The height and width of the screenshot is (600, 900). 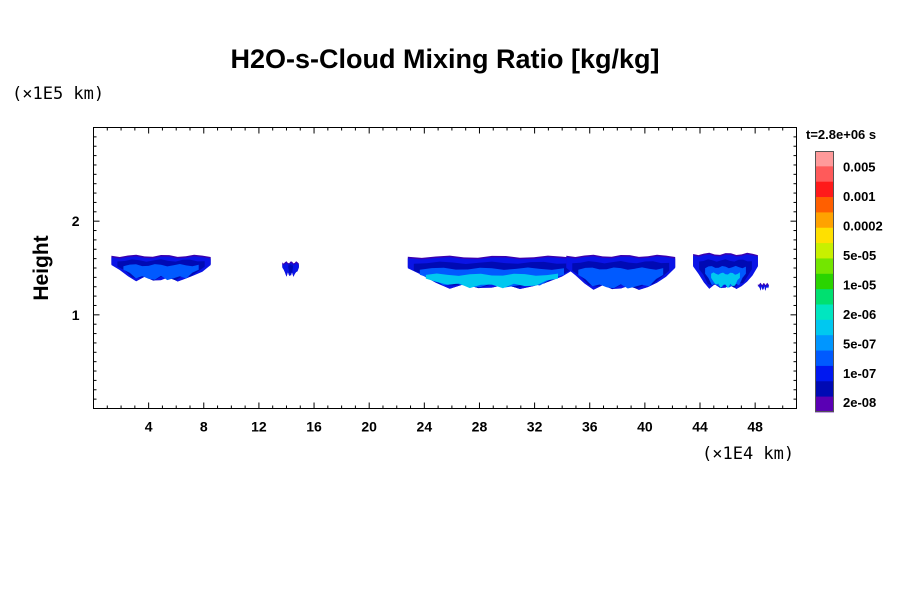 What do you see at coordinates (204, 427) in the screenshot?
I see `x-tick-label: 8` at bounding box center [204, 427].